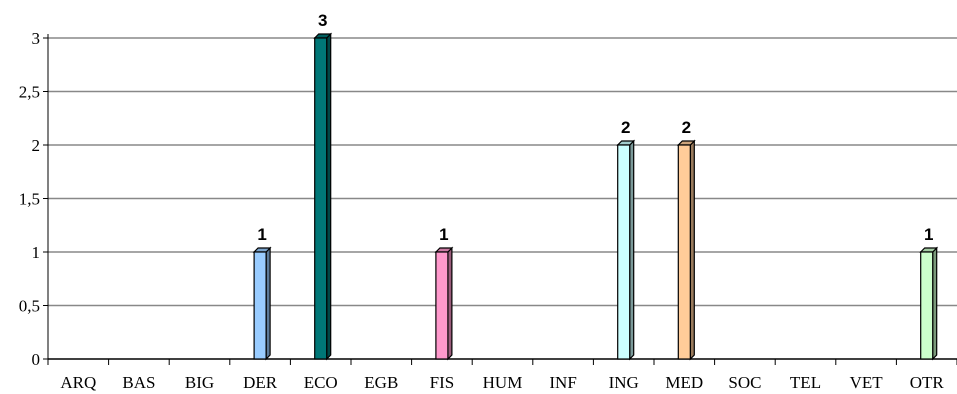  Describe the element at coordinates (562, 382) in the screenshot. I see `x-tick-label: INF` at that location.